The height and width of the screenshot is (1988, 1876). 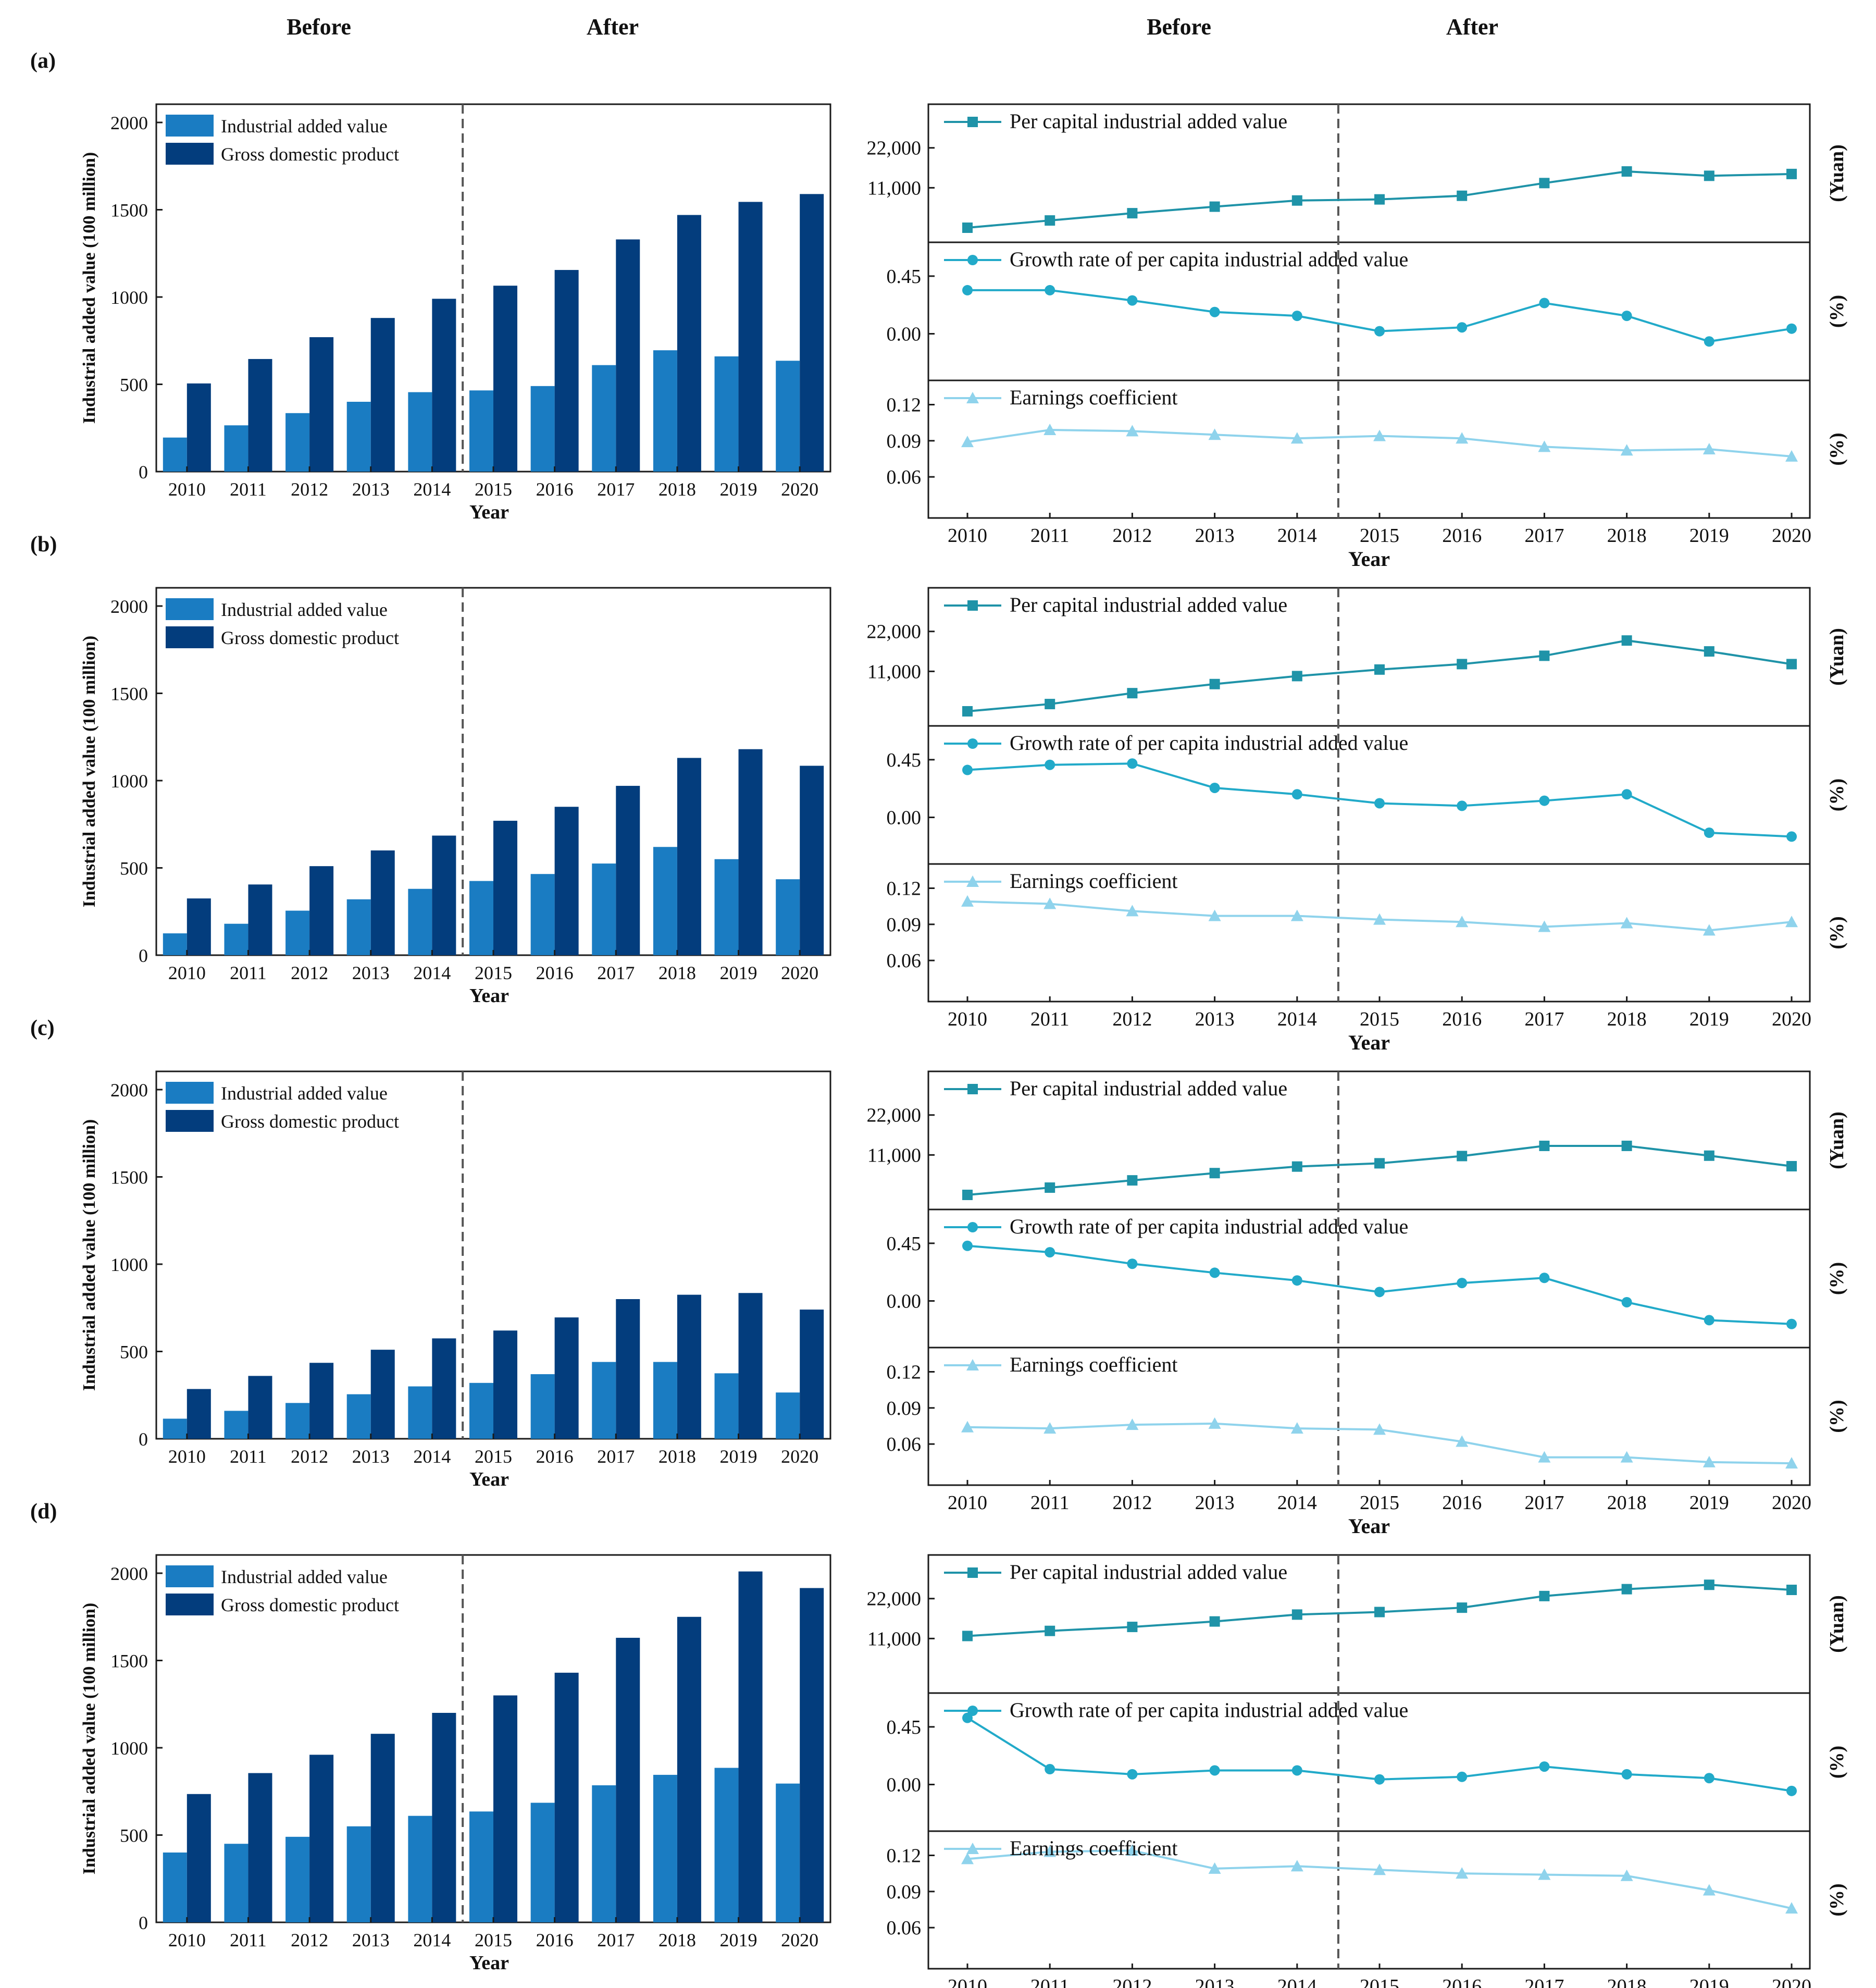 What do you see at coordinates (905, 405) in the screenshot?
I see `line-y-tick-label: 0.12` at bounding box center [905, 405].